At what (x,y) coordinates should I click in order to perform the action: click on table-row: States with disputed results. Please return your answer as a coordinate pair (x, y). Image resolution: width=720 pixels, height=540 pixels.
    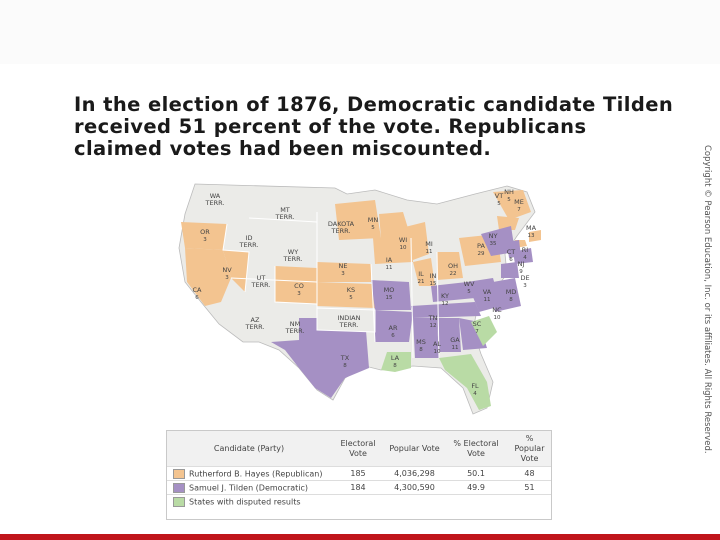
    Looking at the image, I should click on (359, 501).